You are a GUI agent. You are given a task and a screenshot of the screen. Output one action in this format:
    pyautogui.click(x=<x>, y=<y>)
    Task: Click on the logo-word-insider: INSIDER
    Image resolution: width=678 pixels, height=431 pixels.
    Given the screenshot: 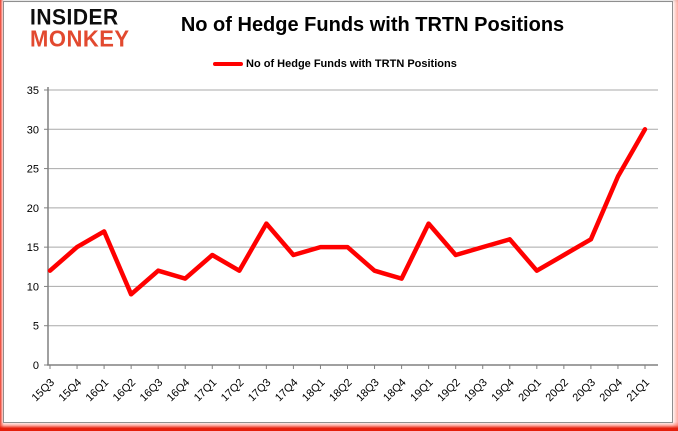 What is the action you would take?
    pyautogui.click(x=74, y=17)
    